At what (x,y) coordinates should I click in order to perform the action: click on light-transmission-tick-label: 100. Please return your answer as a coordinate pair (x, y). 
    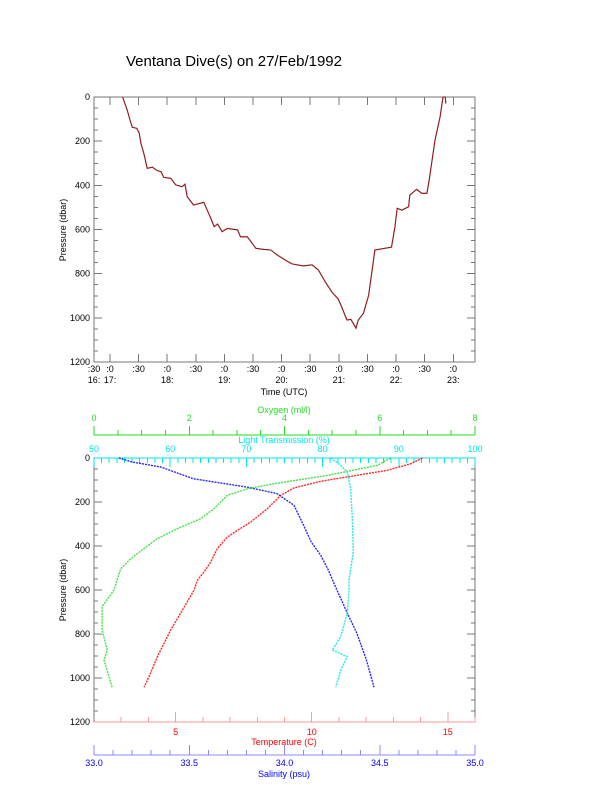
    Looking at the image, I should click on (474, 449).